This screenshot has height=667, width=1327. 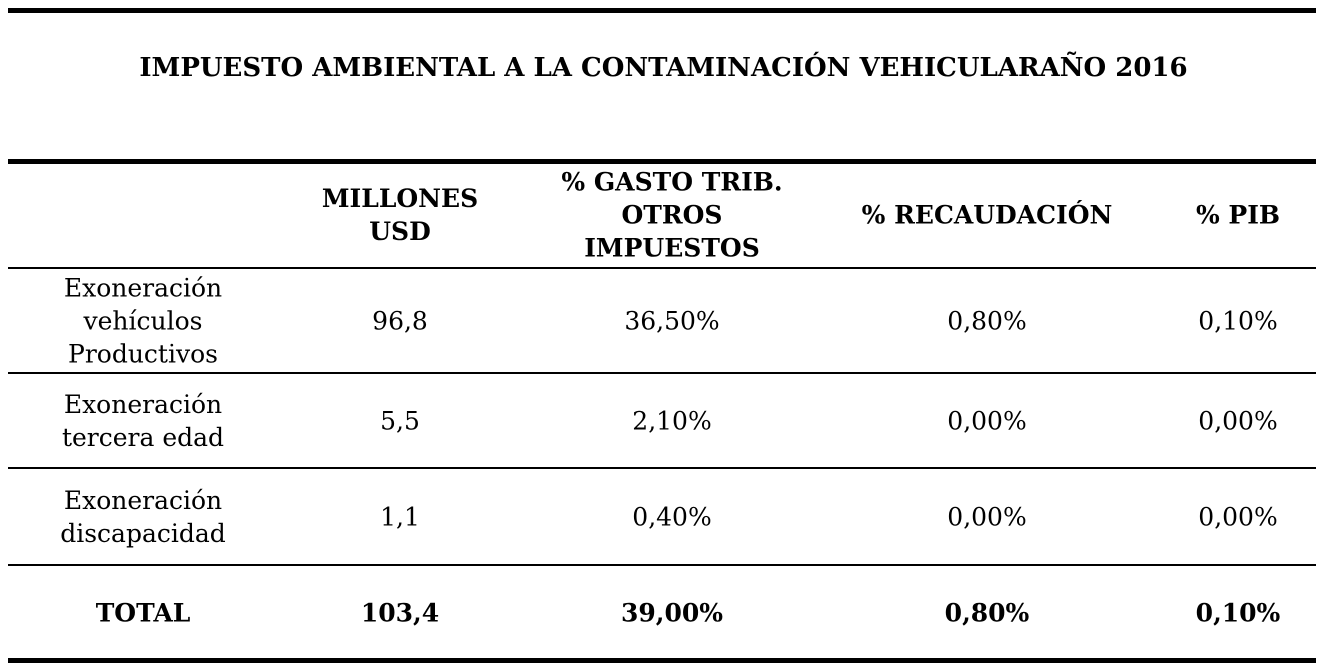 I want to click on text-line: 96,8, so click(x=400, y=321).